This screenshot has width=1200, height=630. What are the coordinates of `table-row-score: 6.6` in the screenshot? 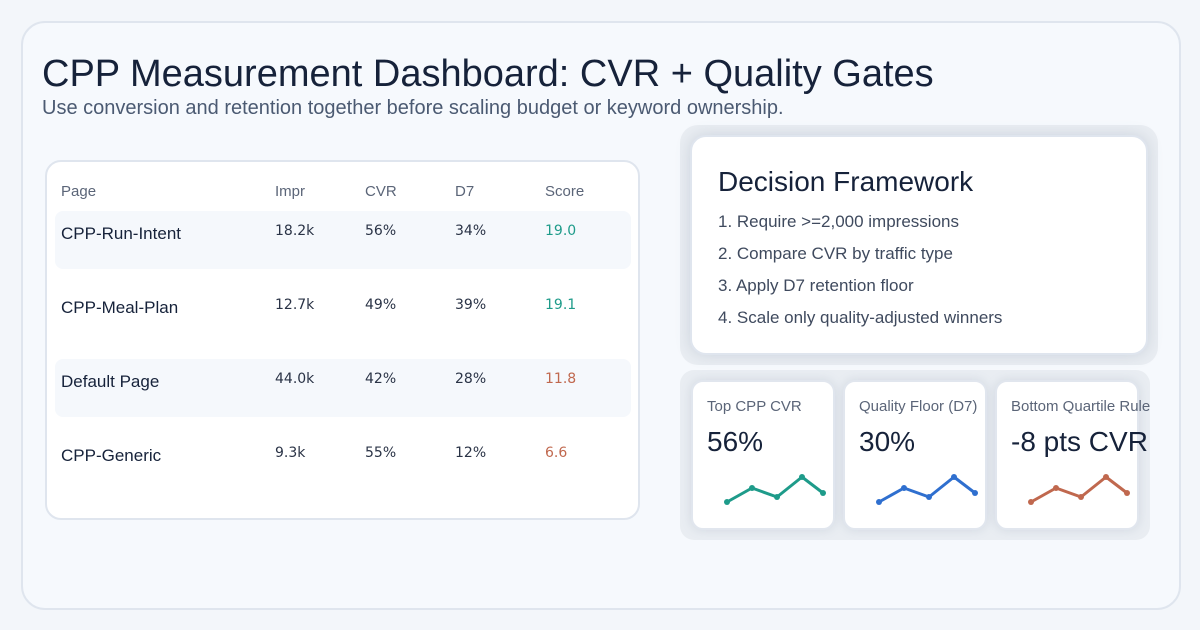 It's located at (556, 453).